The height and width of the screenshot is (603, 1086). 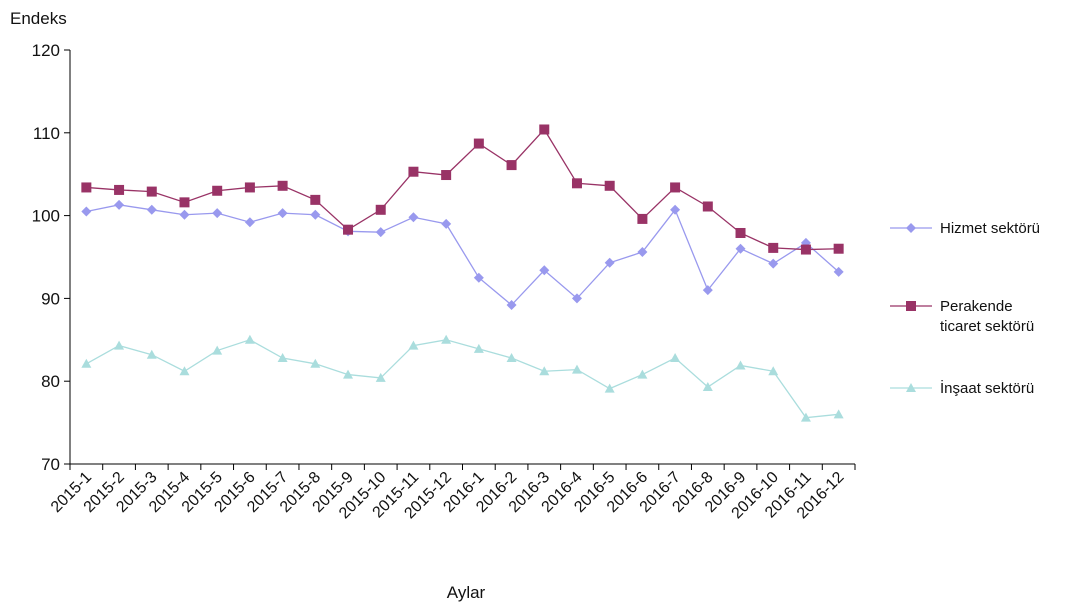 I want to click on y-axis-label: Endeks, so click(x=38, y=18).